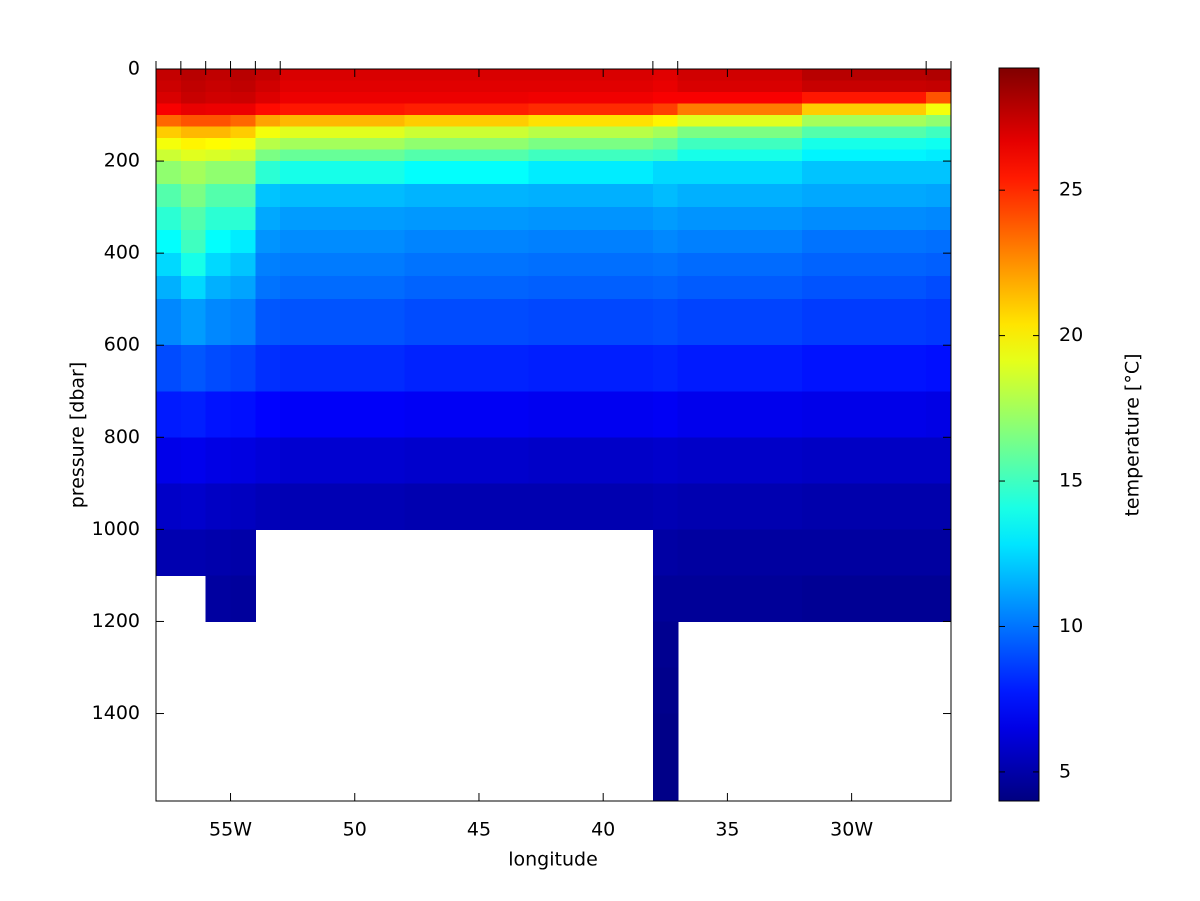 The height and width of the screenshot is (901, 1200). I want to click on y-tick-label: 1200, so click(116, 621).